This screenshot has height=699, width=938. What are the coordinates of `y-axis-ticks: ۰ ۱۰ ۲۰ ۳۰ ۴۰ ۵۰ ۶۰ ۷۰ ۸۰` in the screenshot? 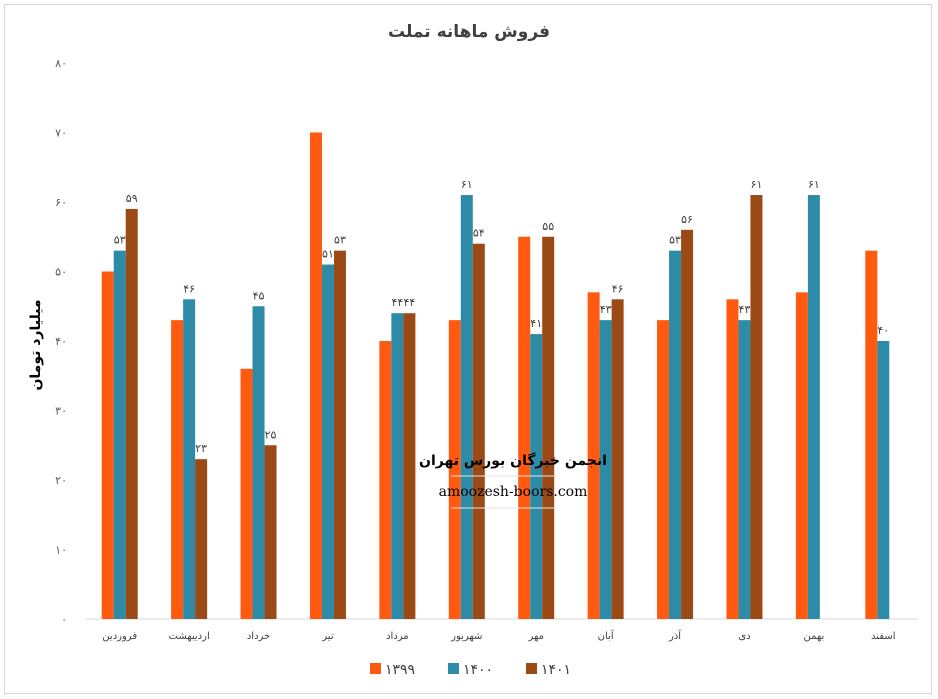 It's located at (61, 341).